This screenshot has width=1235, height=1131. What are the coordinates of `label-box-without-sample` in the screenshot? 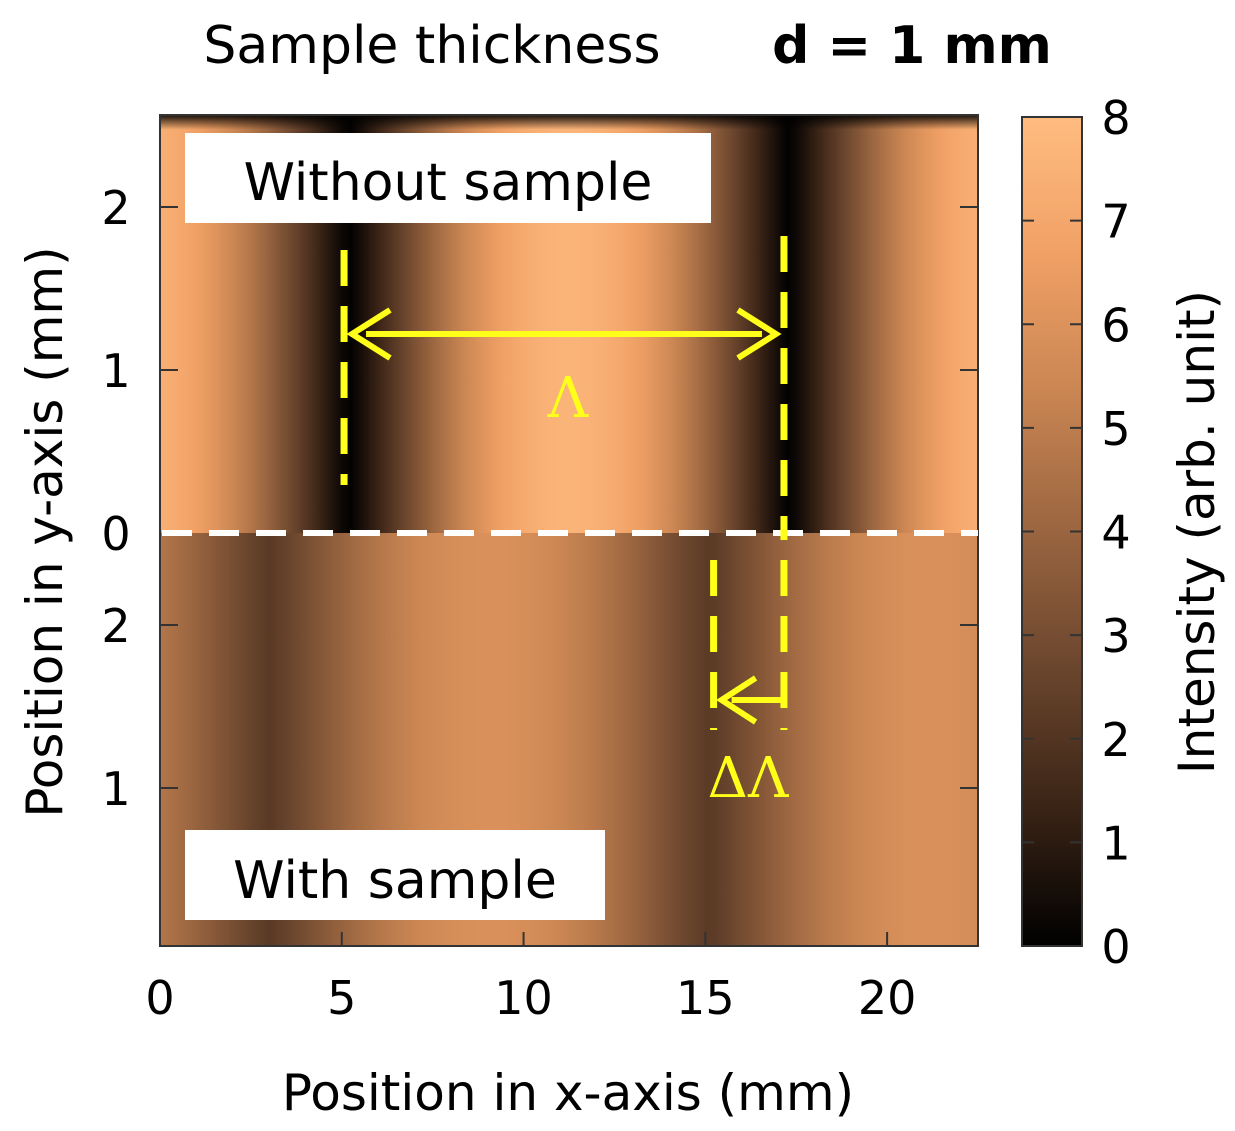 It's located at (448, 178).